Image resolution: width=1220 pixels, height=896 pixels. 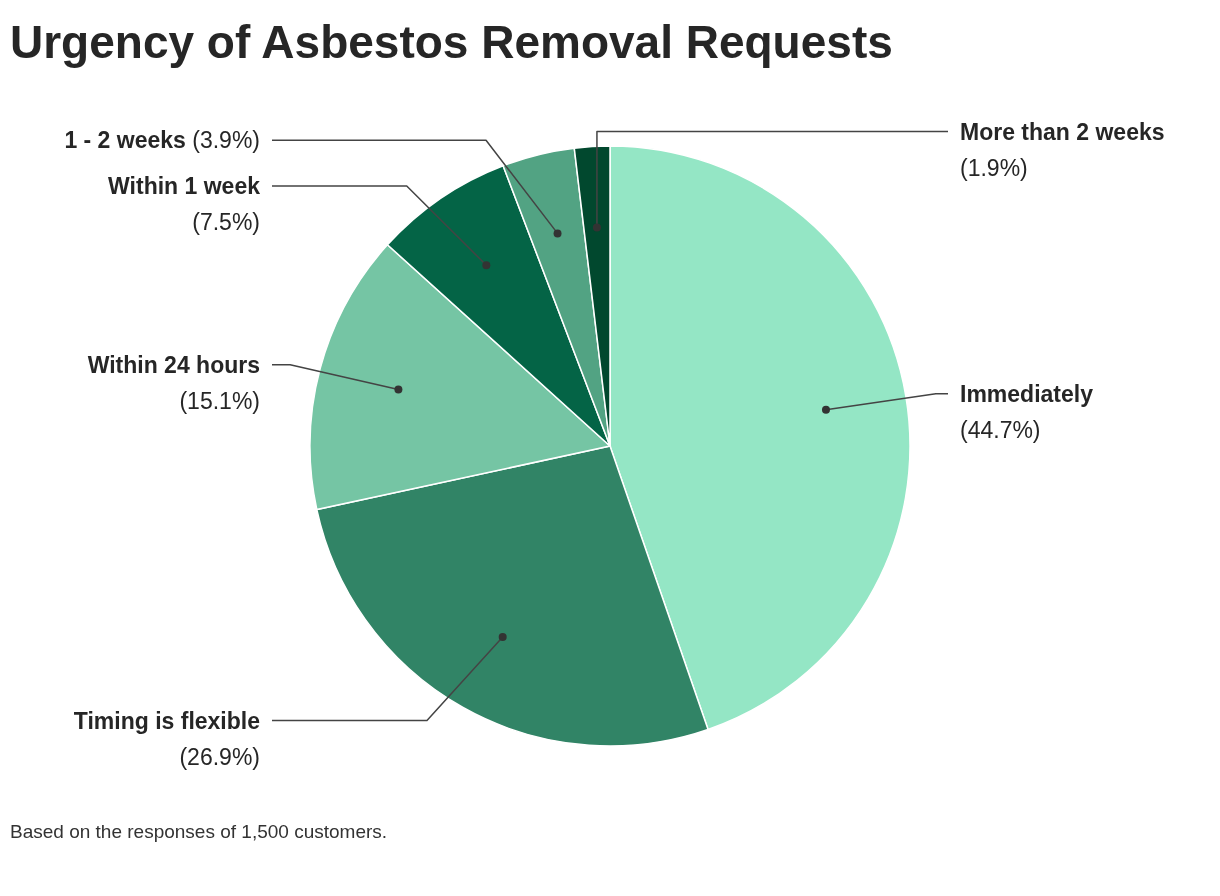 I want to click on data-label: (1.9%), so click(x=994, y=167).